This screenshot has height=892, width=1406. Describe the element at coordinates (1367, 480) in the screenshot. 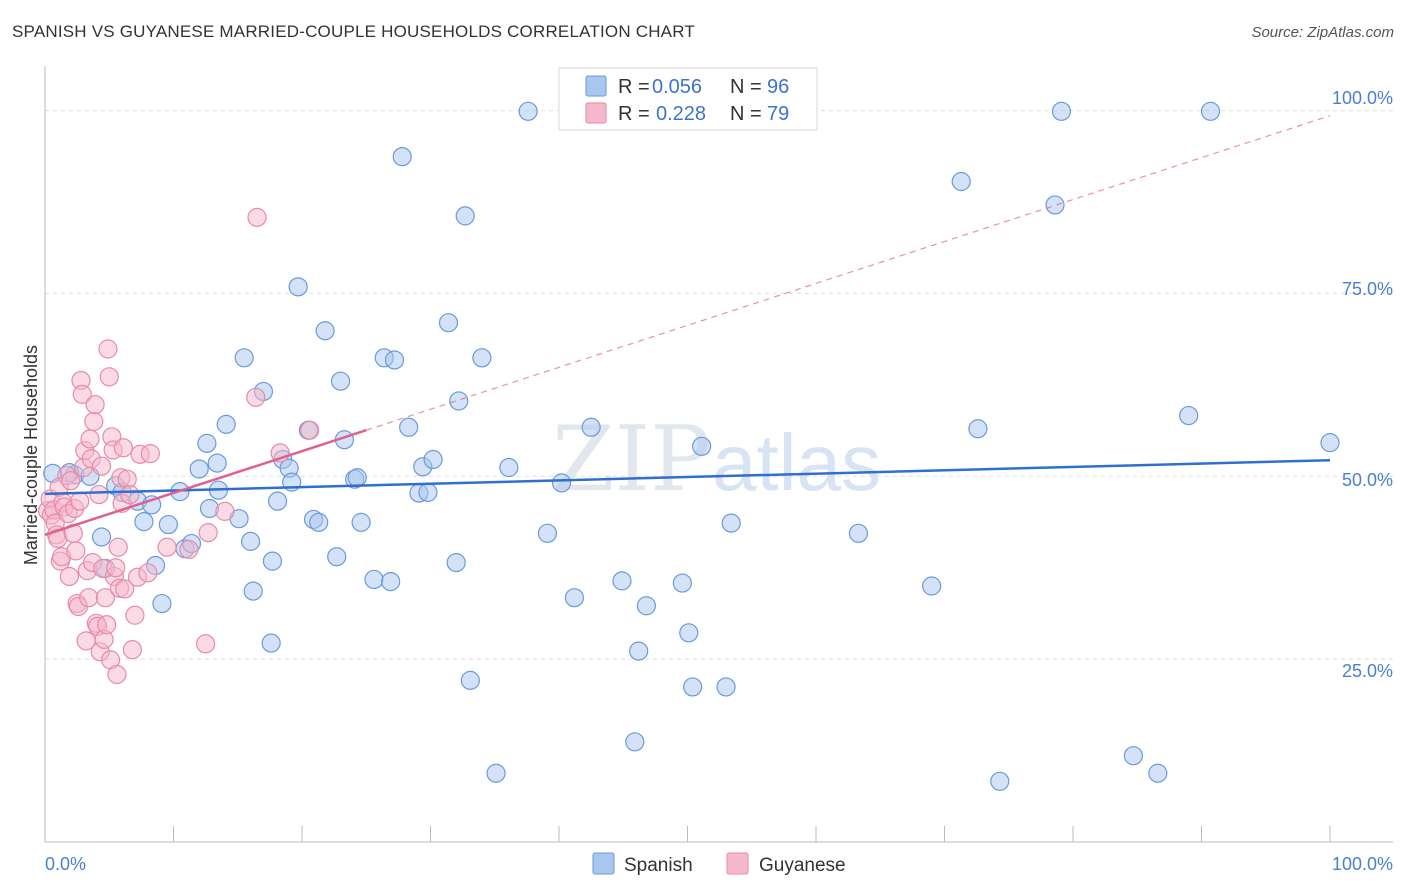

I see `y-tick-label-50: 50.0%` at that location.